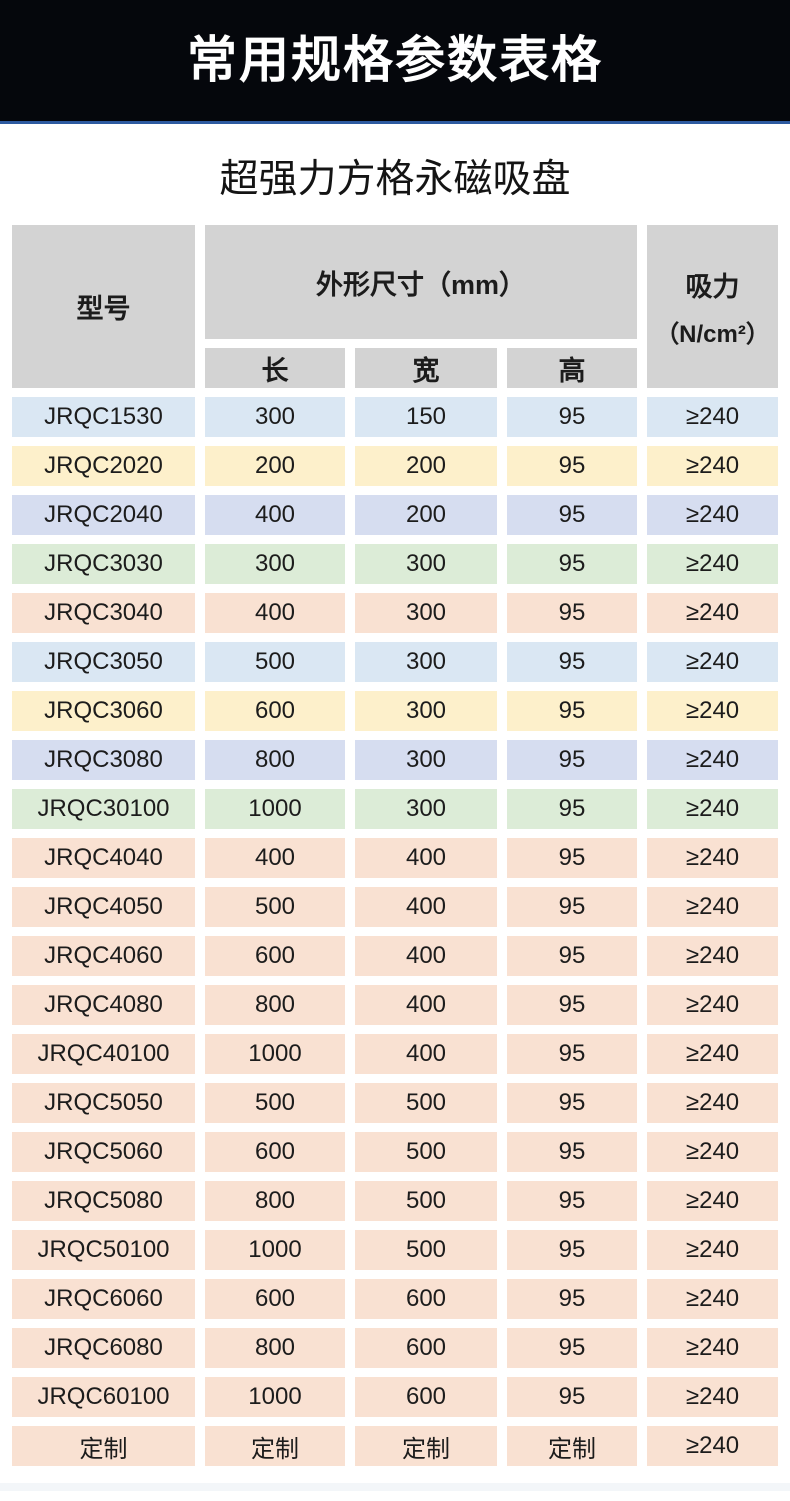  I want to click on table-row: JRQC30100 1000 300 95 ≥240, so click(395, 809).